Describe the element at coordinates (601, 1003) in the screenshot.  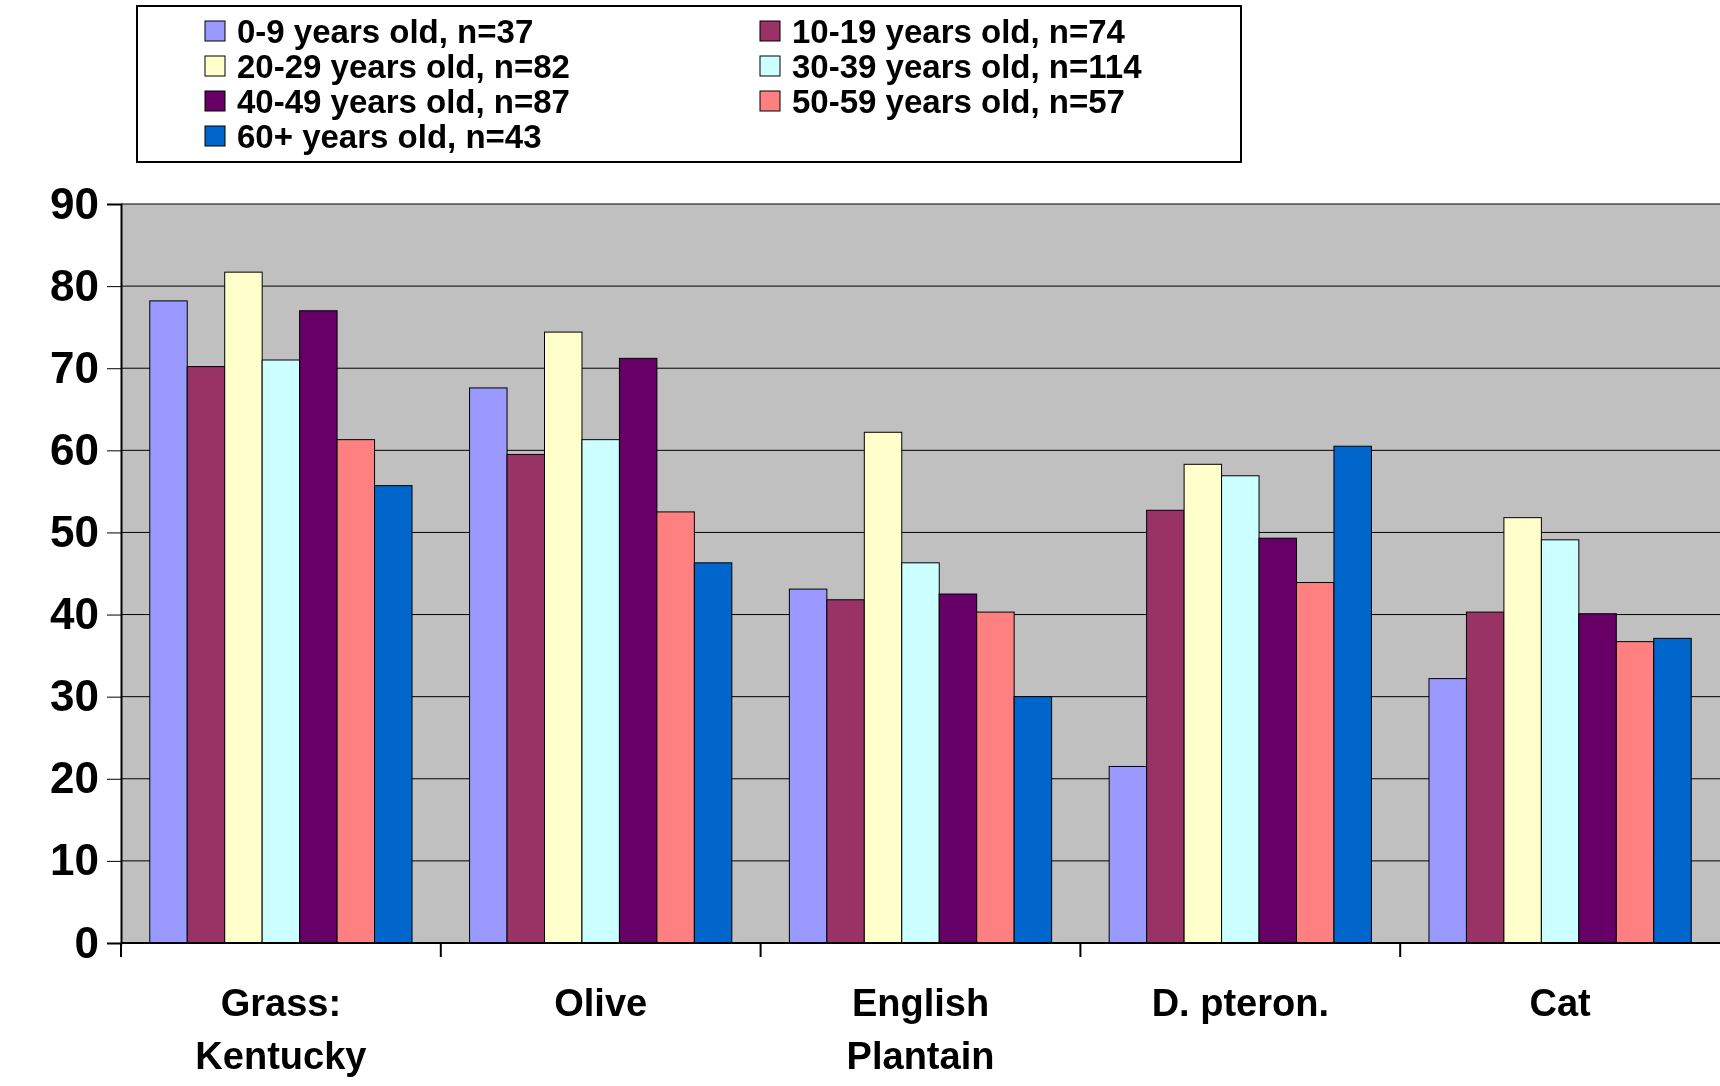
I see `x-tick-label: Olive` at that location.